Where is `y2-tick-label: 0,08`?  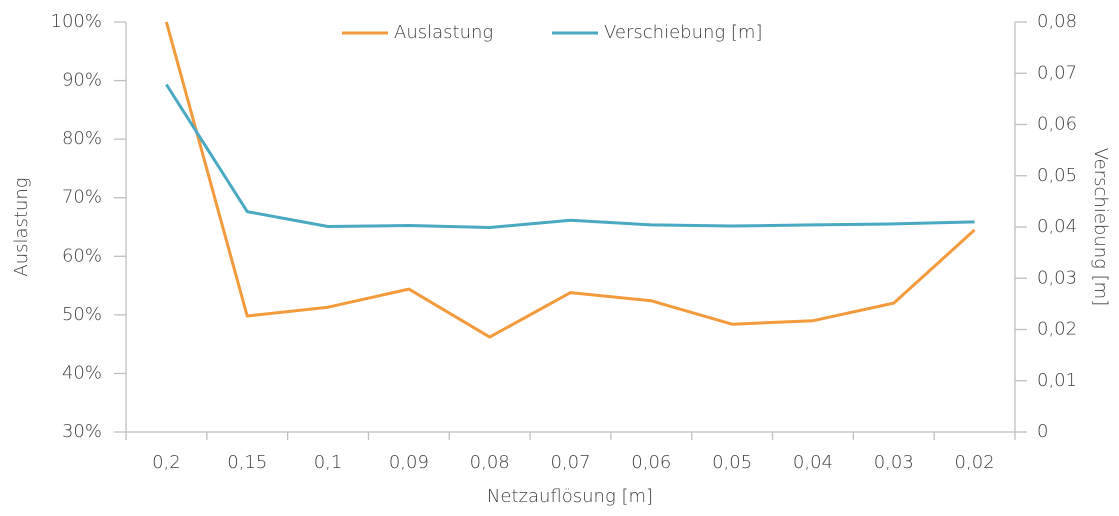 y2-tick-label: 0,08 is located at coordinates (1057, 21).